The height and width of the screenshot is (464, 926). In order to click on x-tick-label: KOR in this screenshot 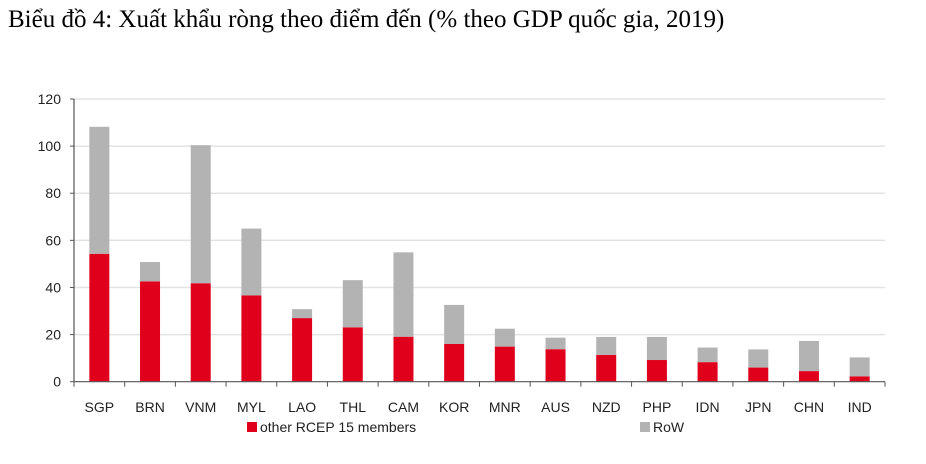, I will do `click(454, 407)`.